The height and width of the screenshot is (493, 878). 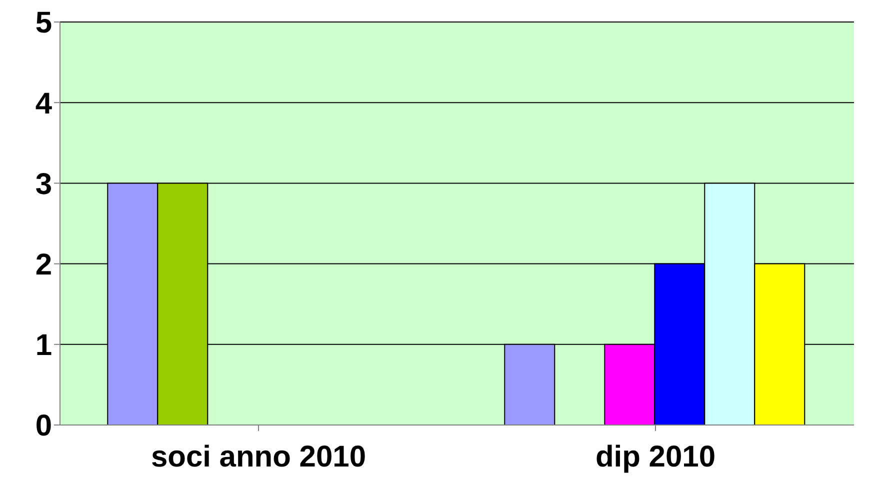 I want to click on x-tick-label: soci anno 2010, so click(x=258, y=457).